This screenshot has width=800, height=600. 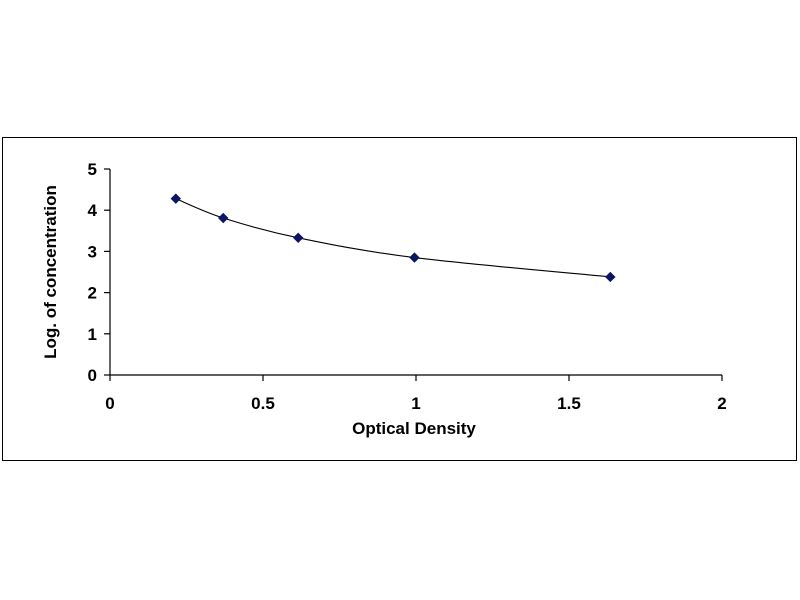 What do you see at coordinates (50, 272) in the screenshot?
I see `y-axis-title: Log. of concentration` at bounding box center [50, 272].